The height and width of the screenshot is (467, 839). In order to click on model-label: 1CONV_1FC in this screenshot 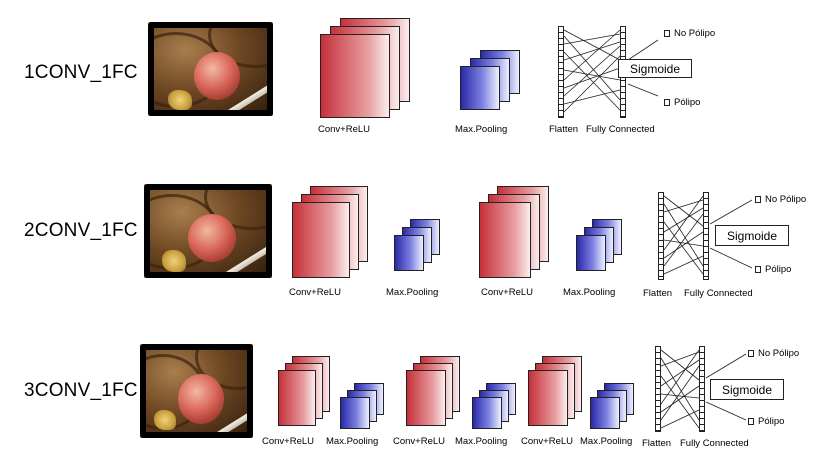, I will do `click(81, 72)`.